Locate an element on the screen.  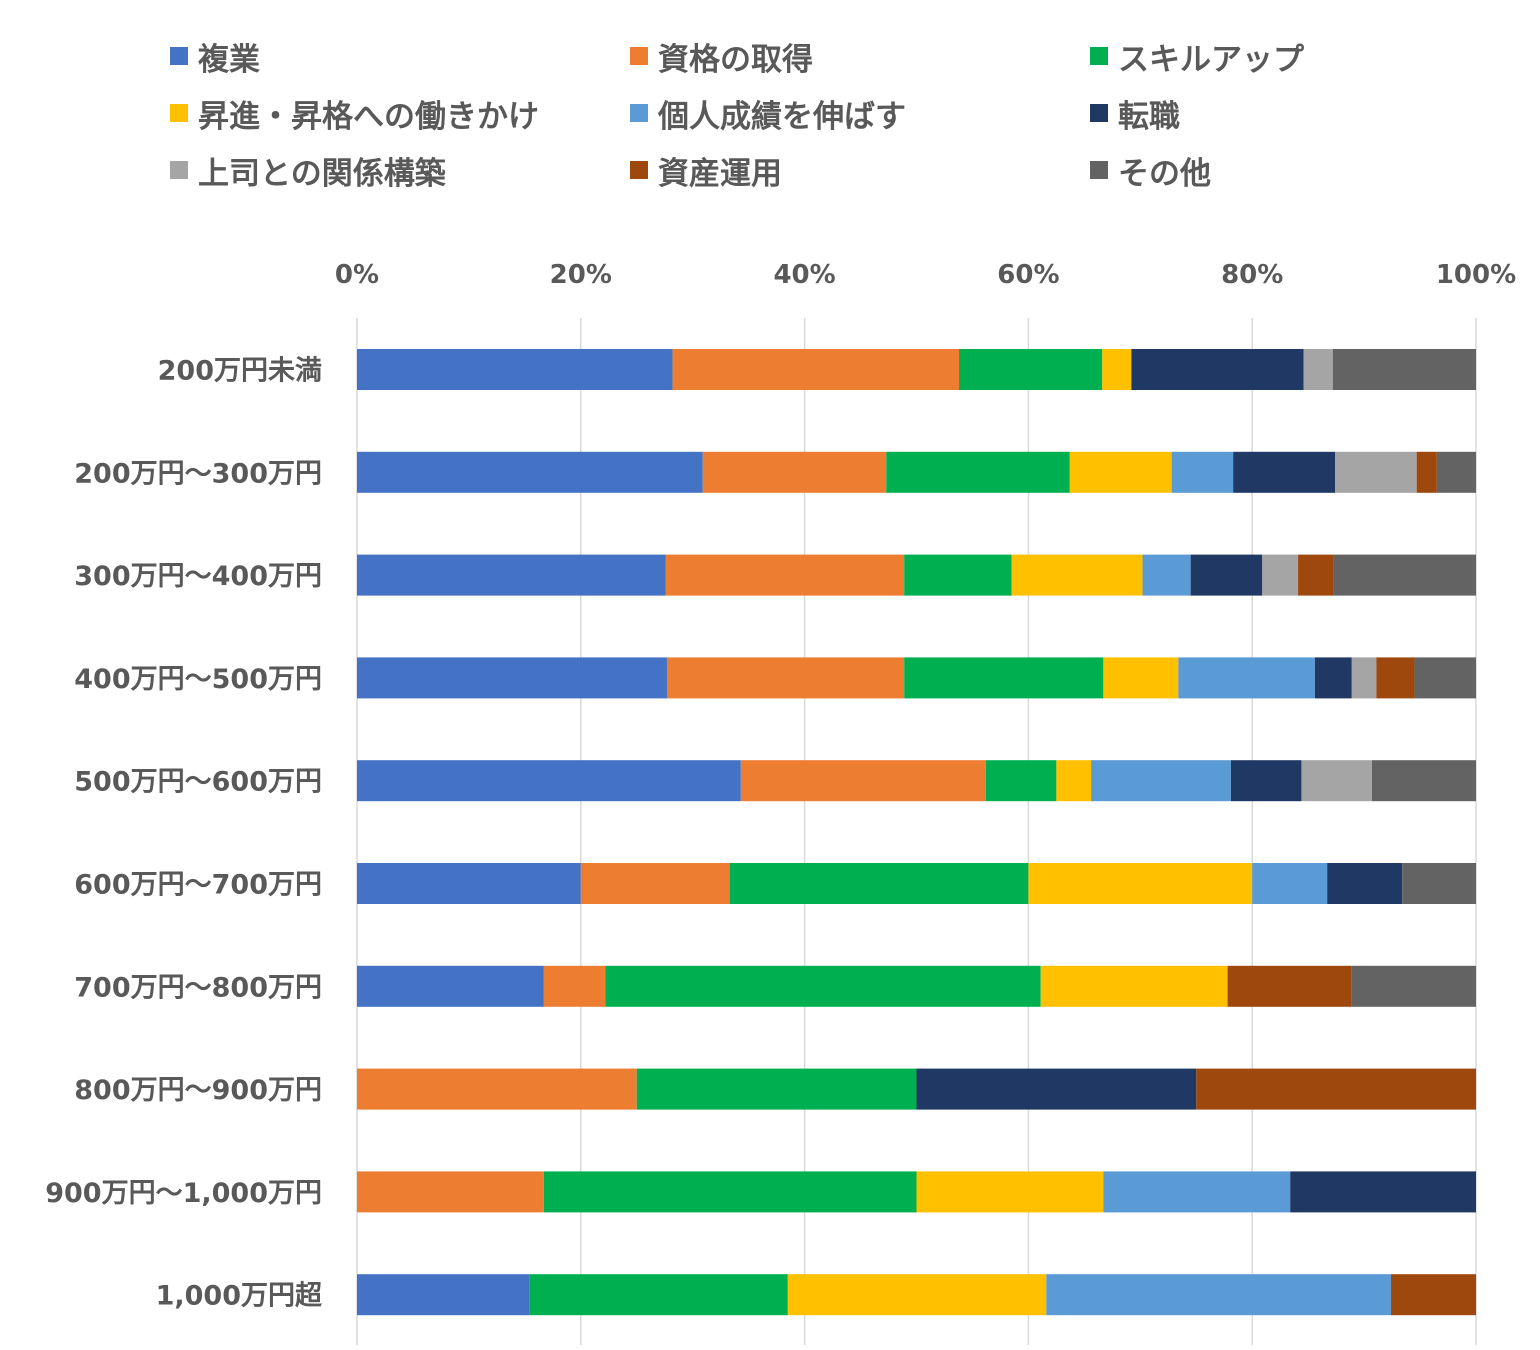
category-label: 200万円未満 is located at coordinates (240, 371).